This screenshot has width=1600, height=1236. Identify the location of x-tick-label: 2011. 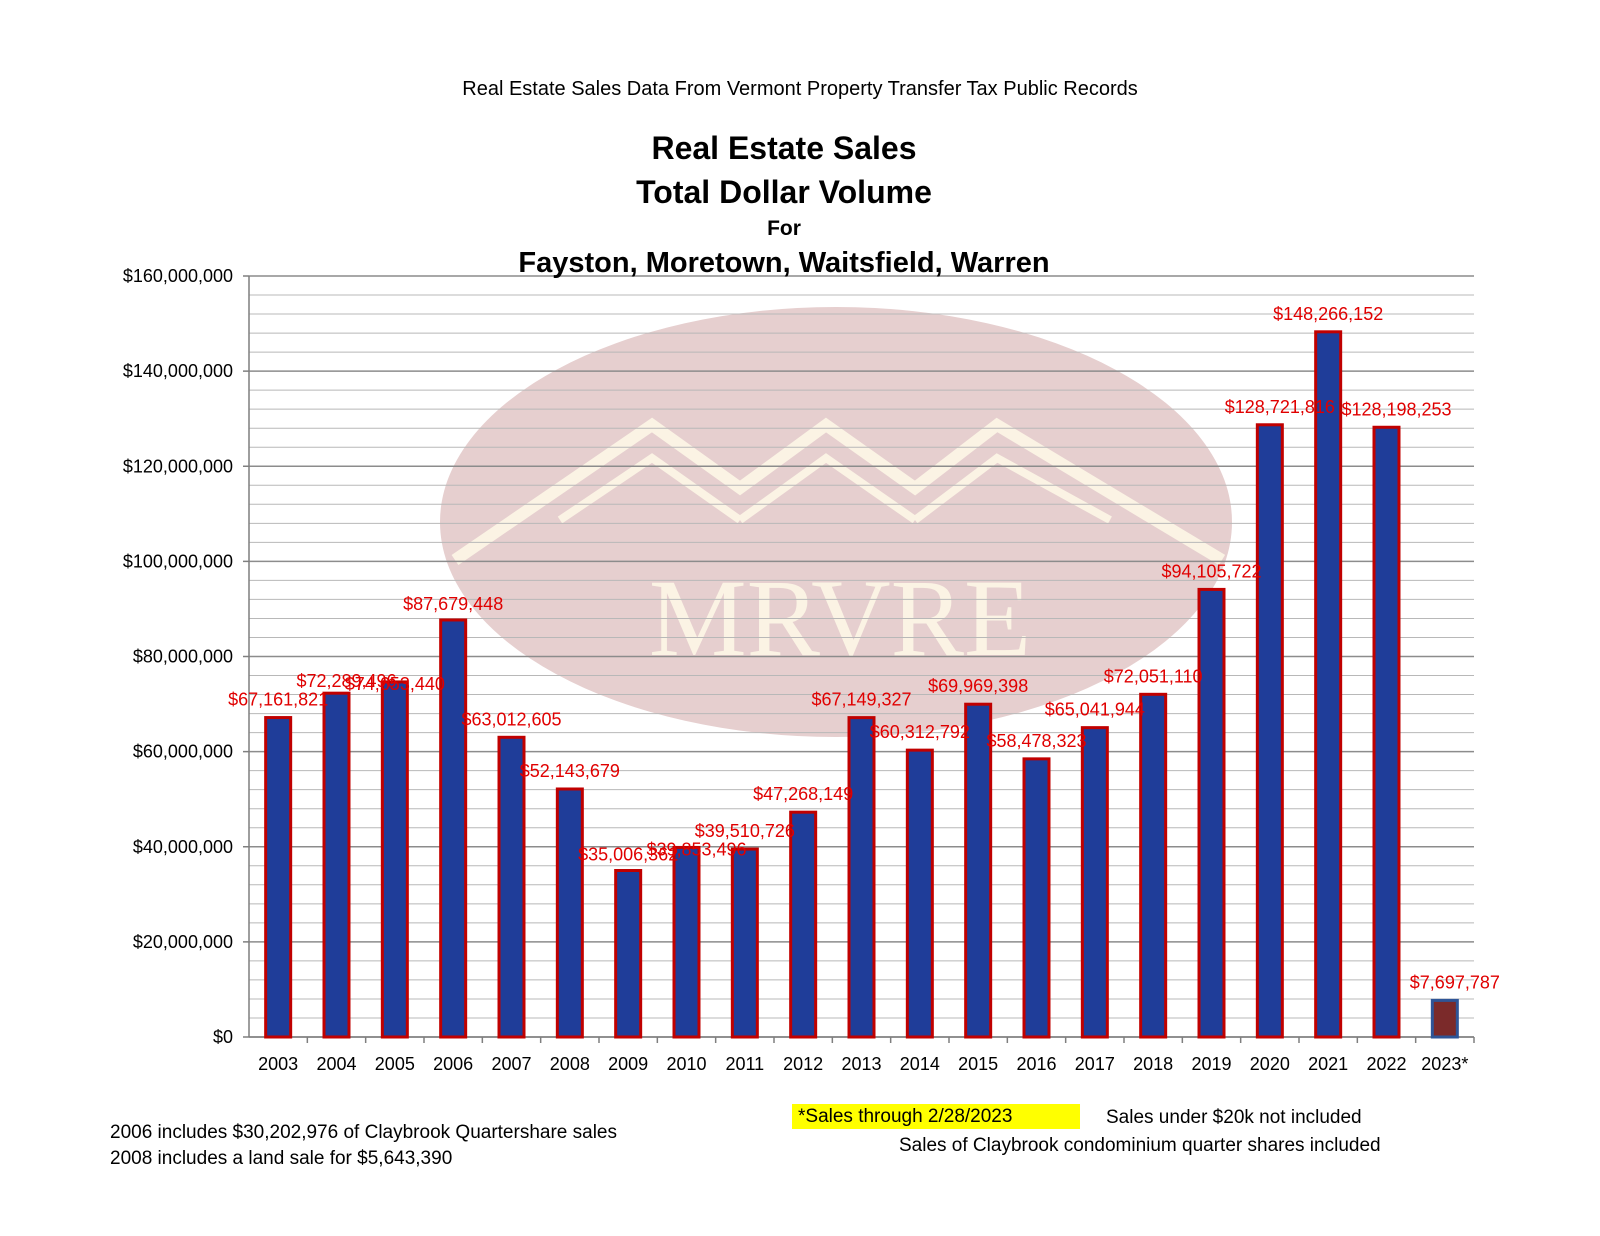
(744, 1064).